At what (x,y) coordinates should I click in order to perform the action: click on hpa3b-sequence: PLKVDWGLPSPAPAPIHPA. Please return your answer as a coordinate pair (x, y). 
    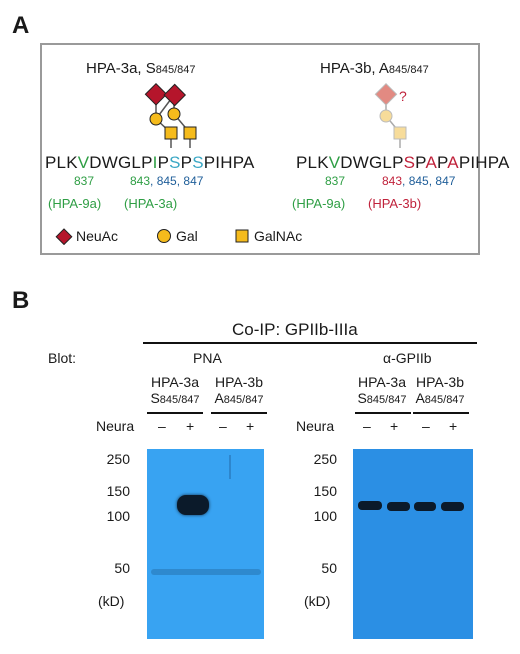
    Looking at the image, I should click on (403, 162).